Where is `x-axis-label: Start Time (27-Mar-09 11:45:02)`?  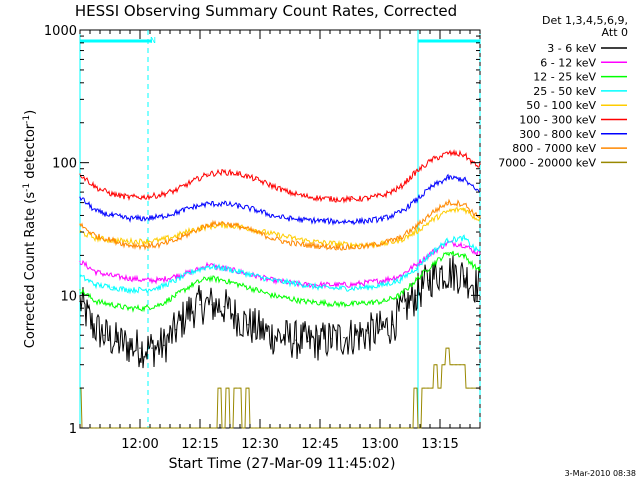 x-axis-label: Start Time (27-Mar-09 11:45:02) is located at coordinates (282, 464).